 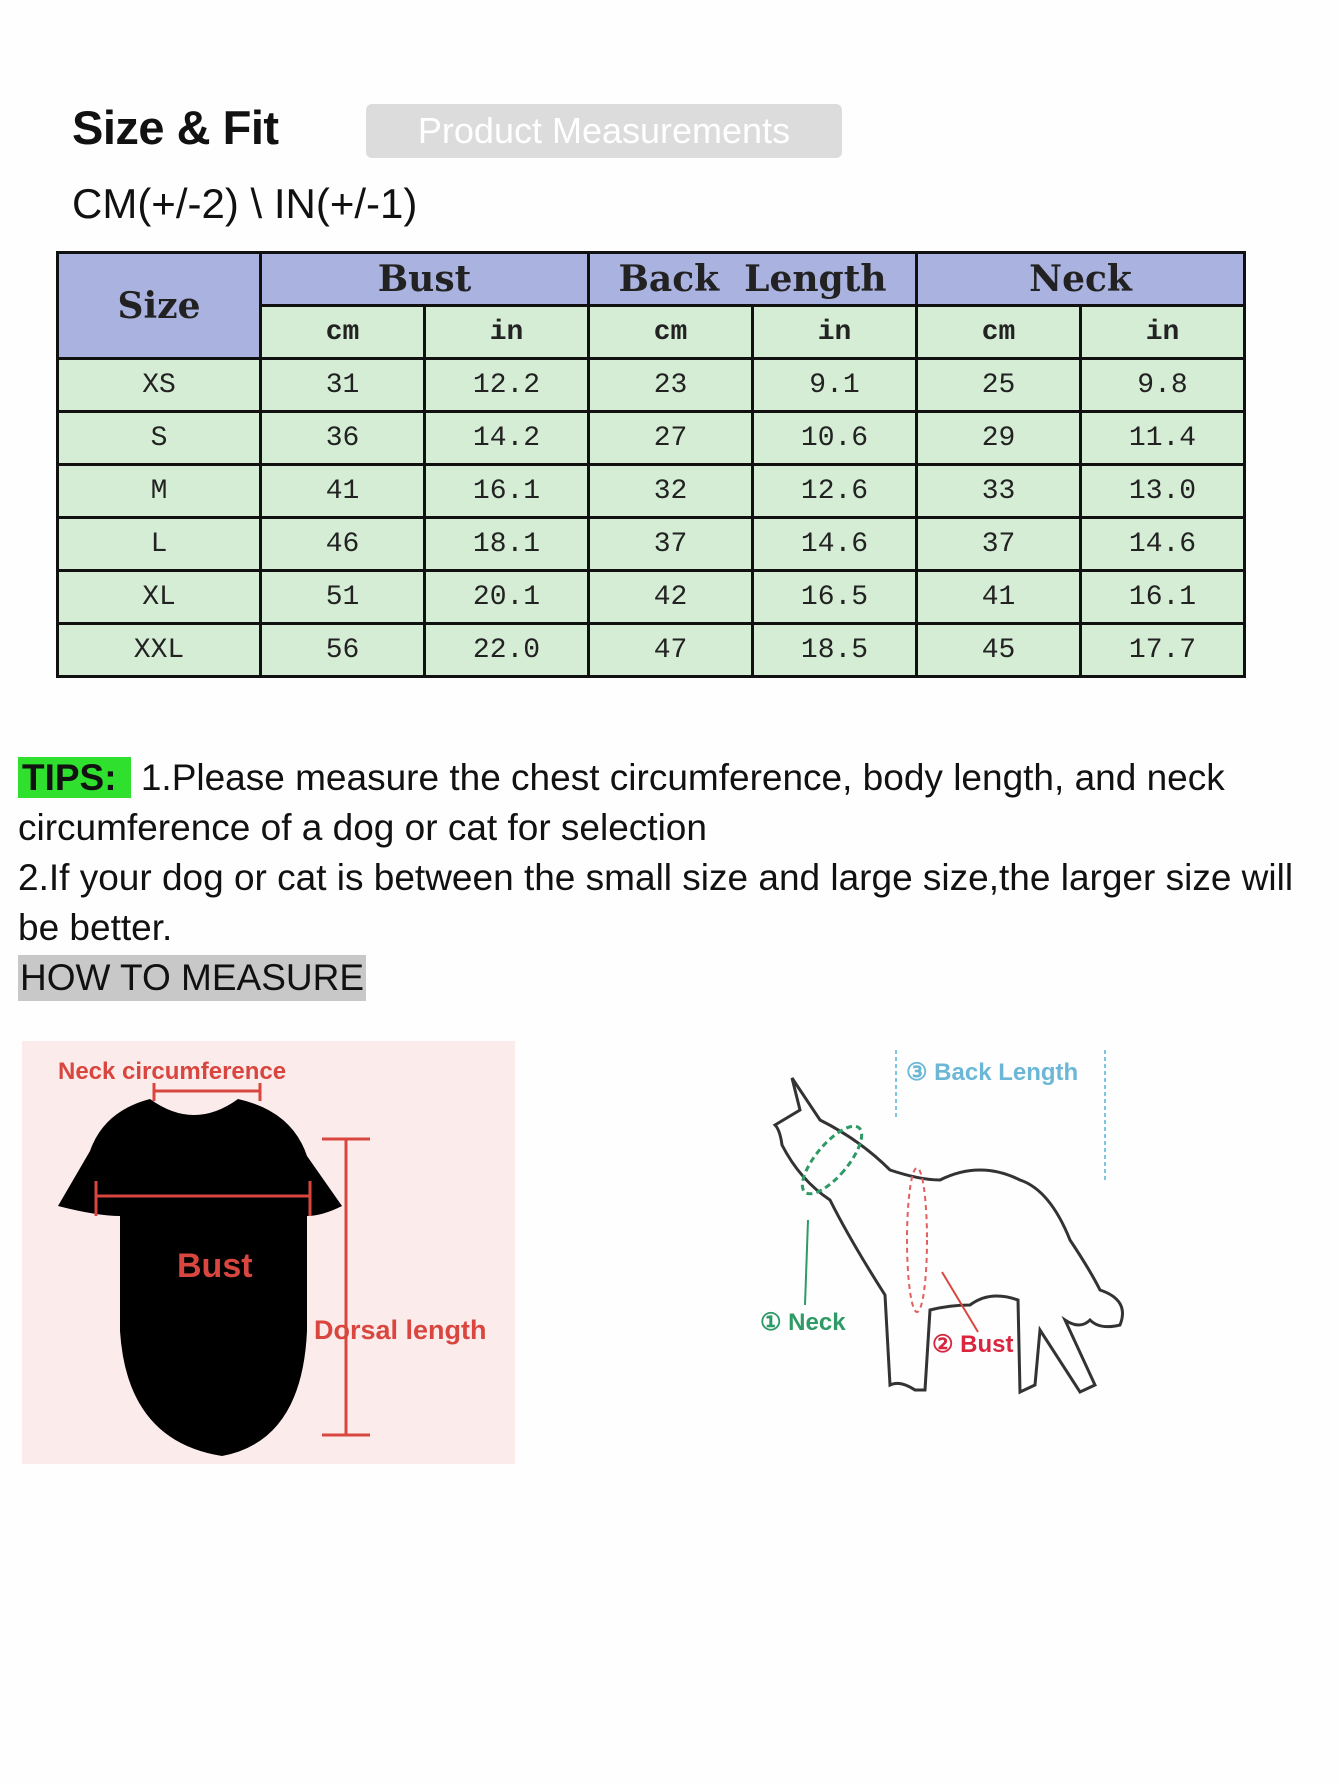 What do you see at coordinates (506, 597) in the screenshot?
I see `measurement-cell: 20.1` at bounding box center [506, 597].